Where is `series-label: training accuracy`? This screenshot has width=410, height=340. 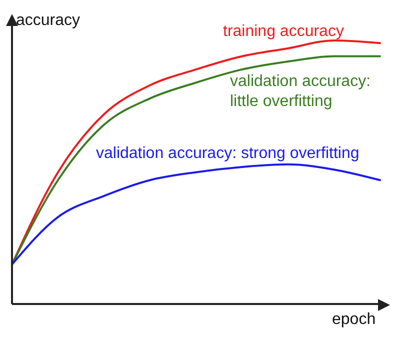 series-label: training accuracy is located at coordinates (284, 32).